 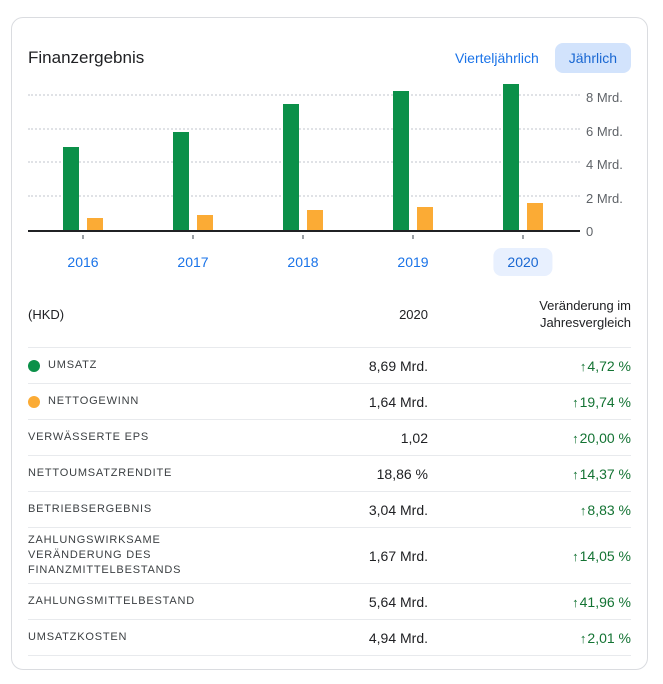 I want to click on row-label: ZAHLUNGSMITTELBESTAND, so click(x=111, y=601).